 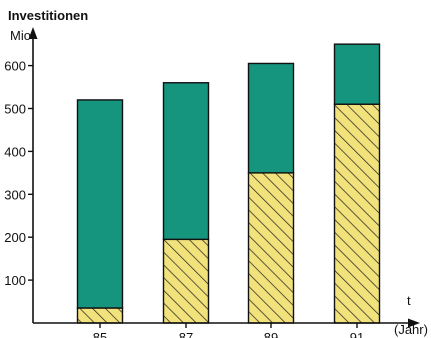 I want to click on x-axis-label-jahr: (Jahr), so click(x=411, y=329).